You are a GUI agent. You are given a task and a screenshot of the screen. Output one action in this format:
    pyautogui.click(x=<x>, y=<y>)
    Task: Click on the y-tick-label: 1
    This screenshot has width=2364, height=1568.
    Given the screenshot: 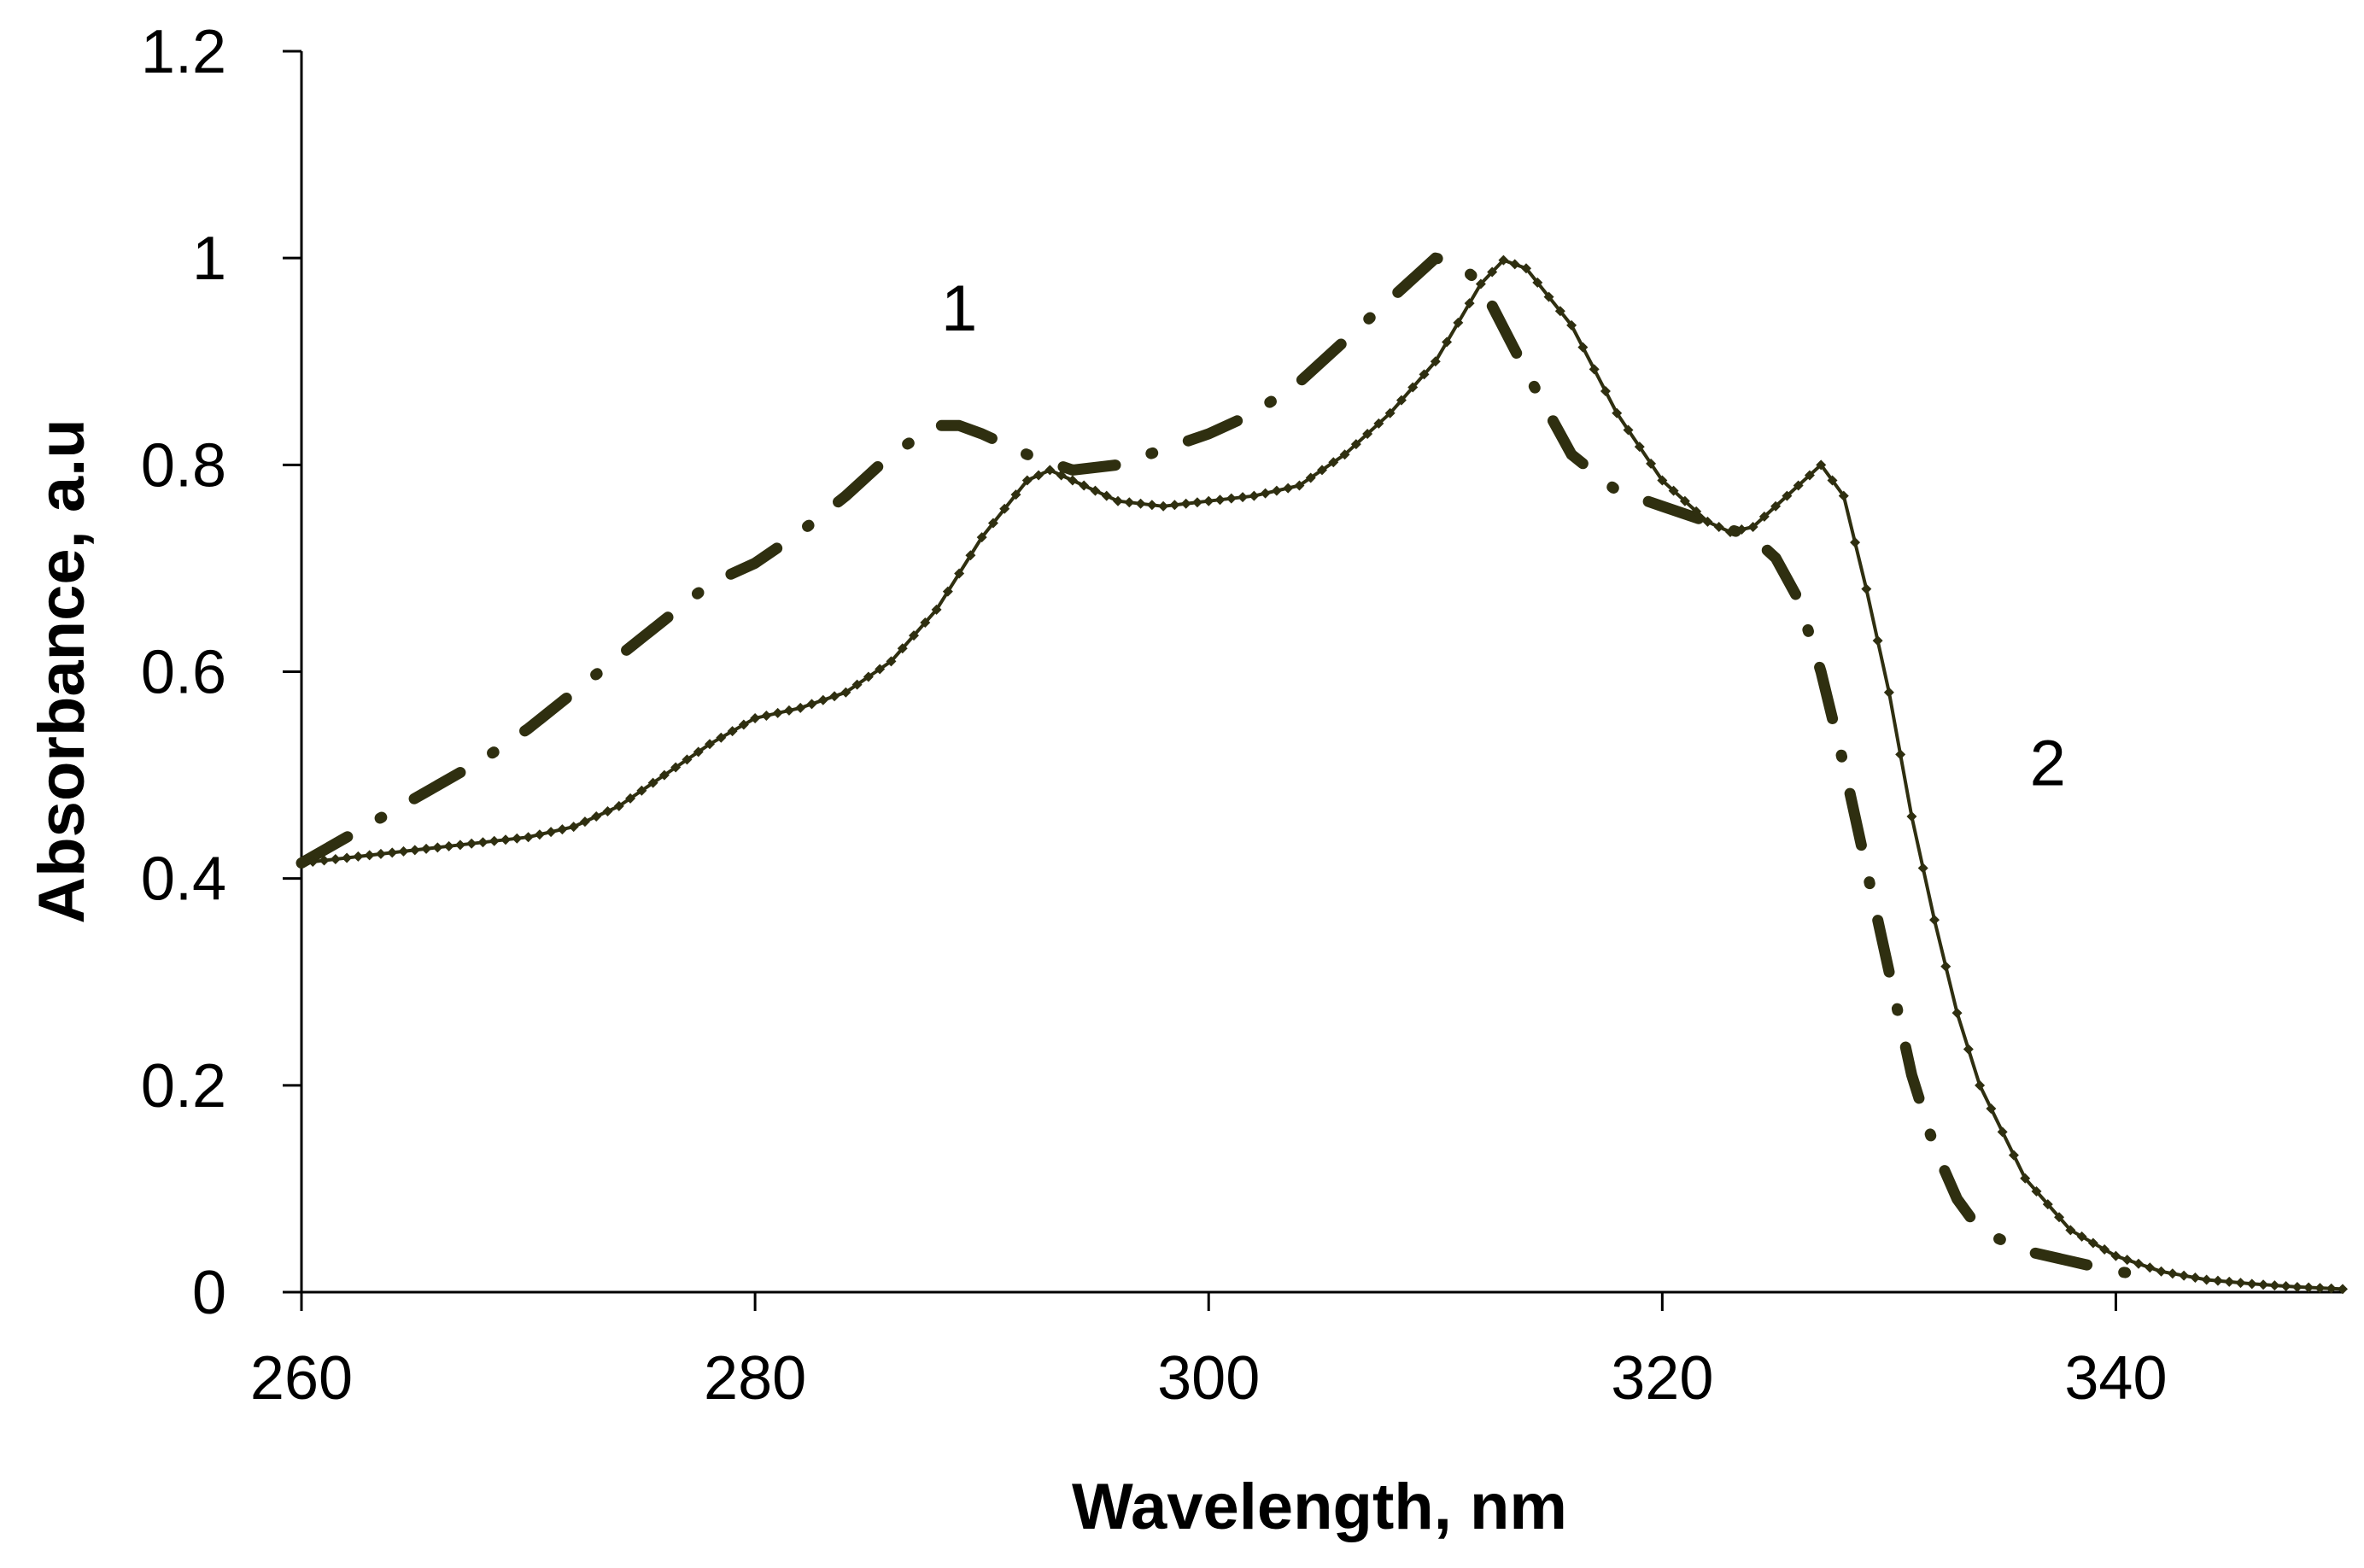 What is the action you would take?
    pyautogui.click(x=209, y=259)
    